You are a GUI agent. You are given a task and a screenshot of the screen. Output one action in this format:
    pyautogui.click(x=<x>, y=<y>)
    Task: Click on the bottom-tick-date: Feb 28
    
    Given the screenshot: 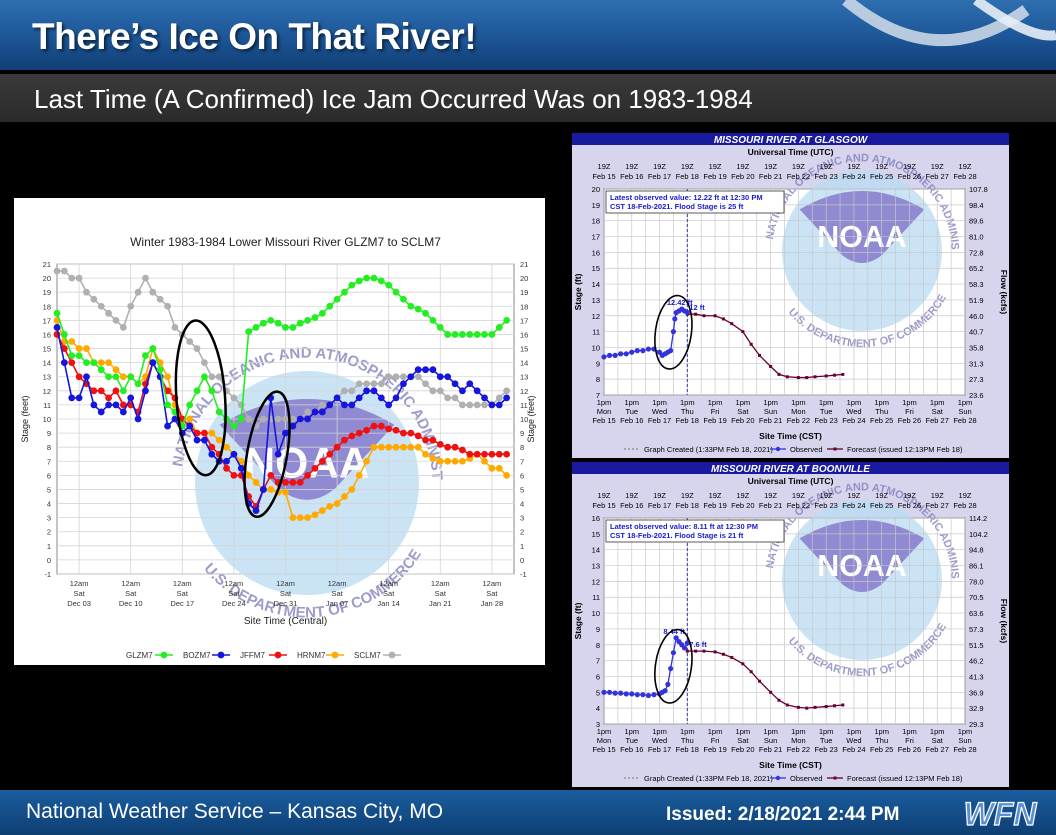 What is the action you would take?
    pyautogui.click(x=964, y=420)
    